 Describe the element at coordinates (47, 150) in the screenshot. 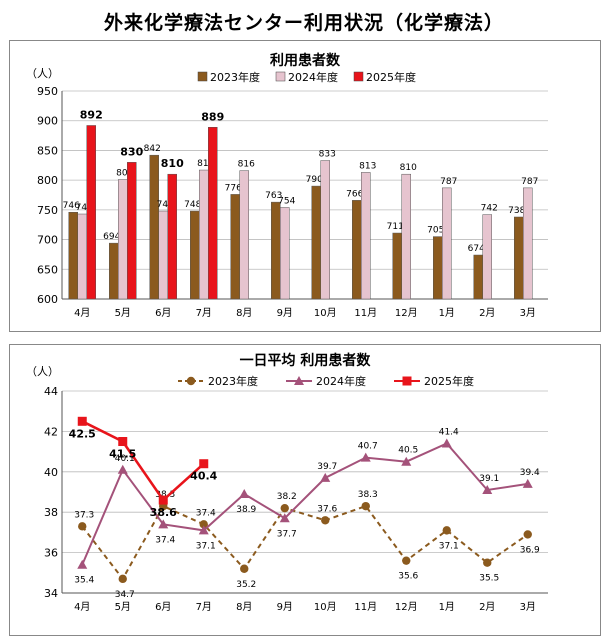

I see `y-tick-label: 850` at that location.